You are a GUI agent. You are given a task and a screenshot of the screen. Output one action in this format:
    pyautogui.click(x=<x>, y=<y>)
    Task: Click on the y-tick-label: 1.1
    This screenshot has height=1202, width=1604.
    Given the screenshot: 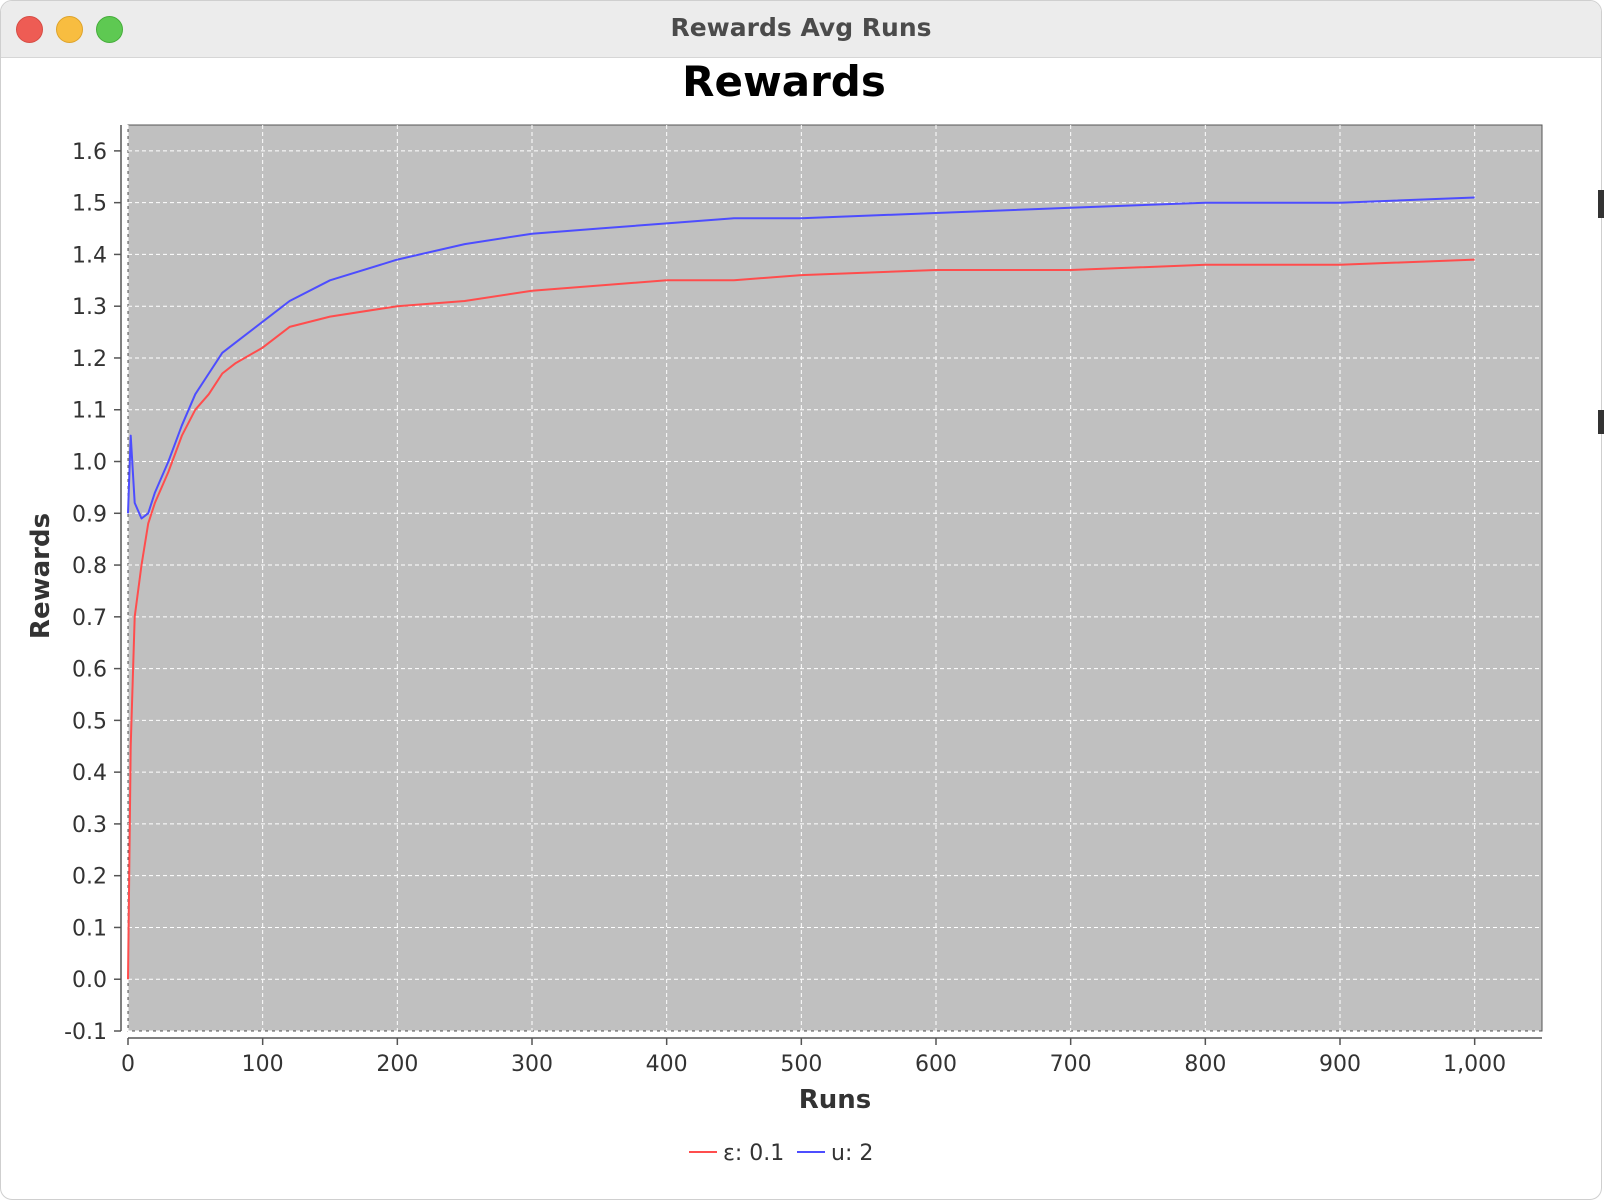 What is the action you would take?
    pyautogui.click(x=89, y=411)
    